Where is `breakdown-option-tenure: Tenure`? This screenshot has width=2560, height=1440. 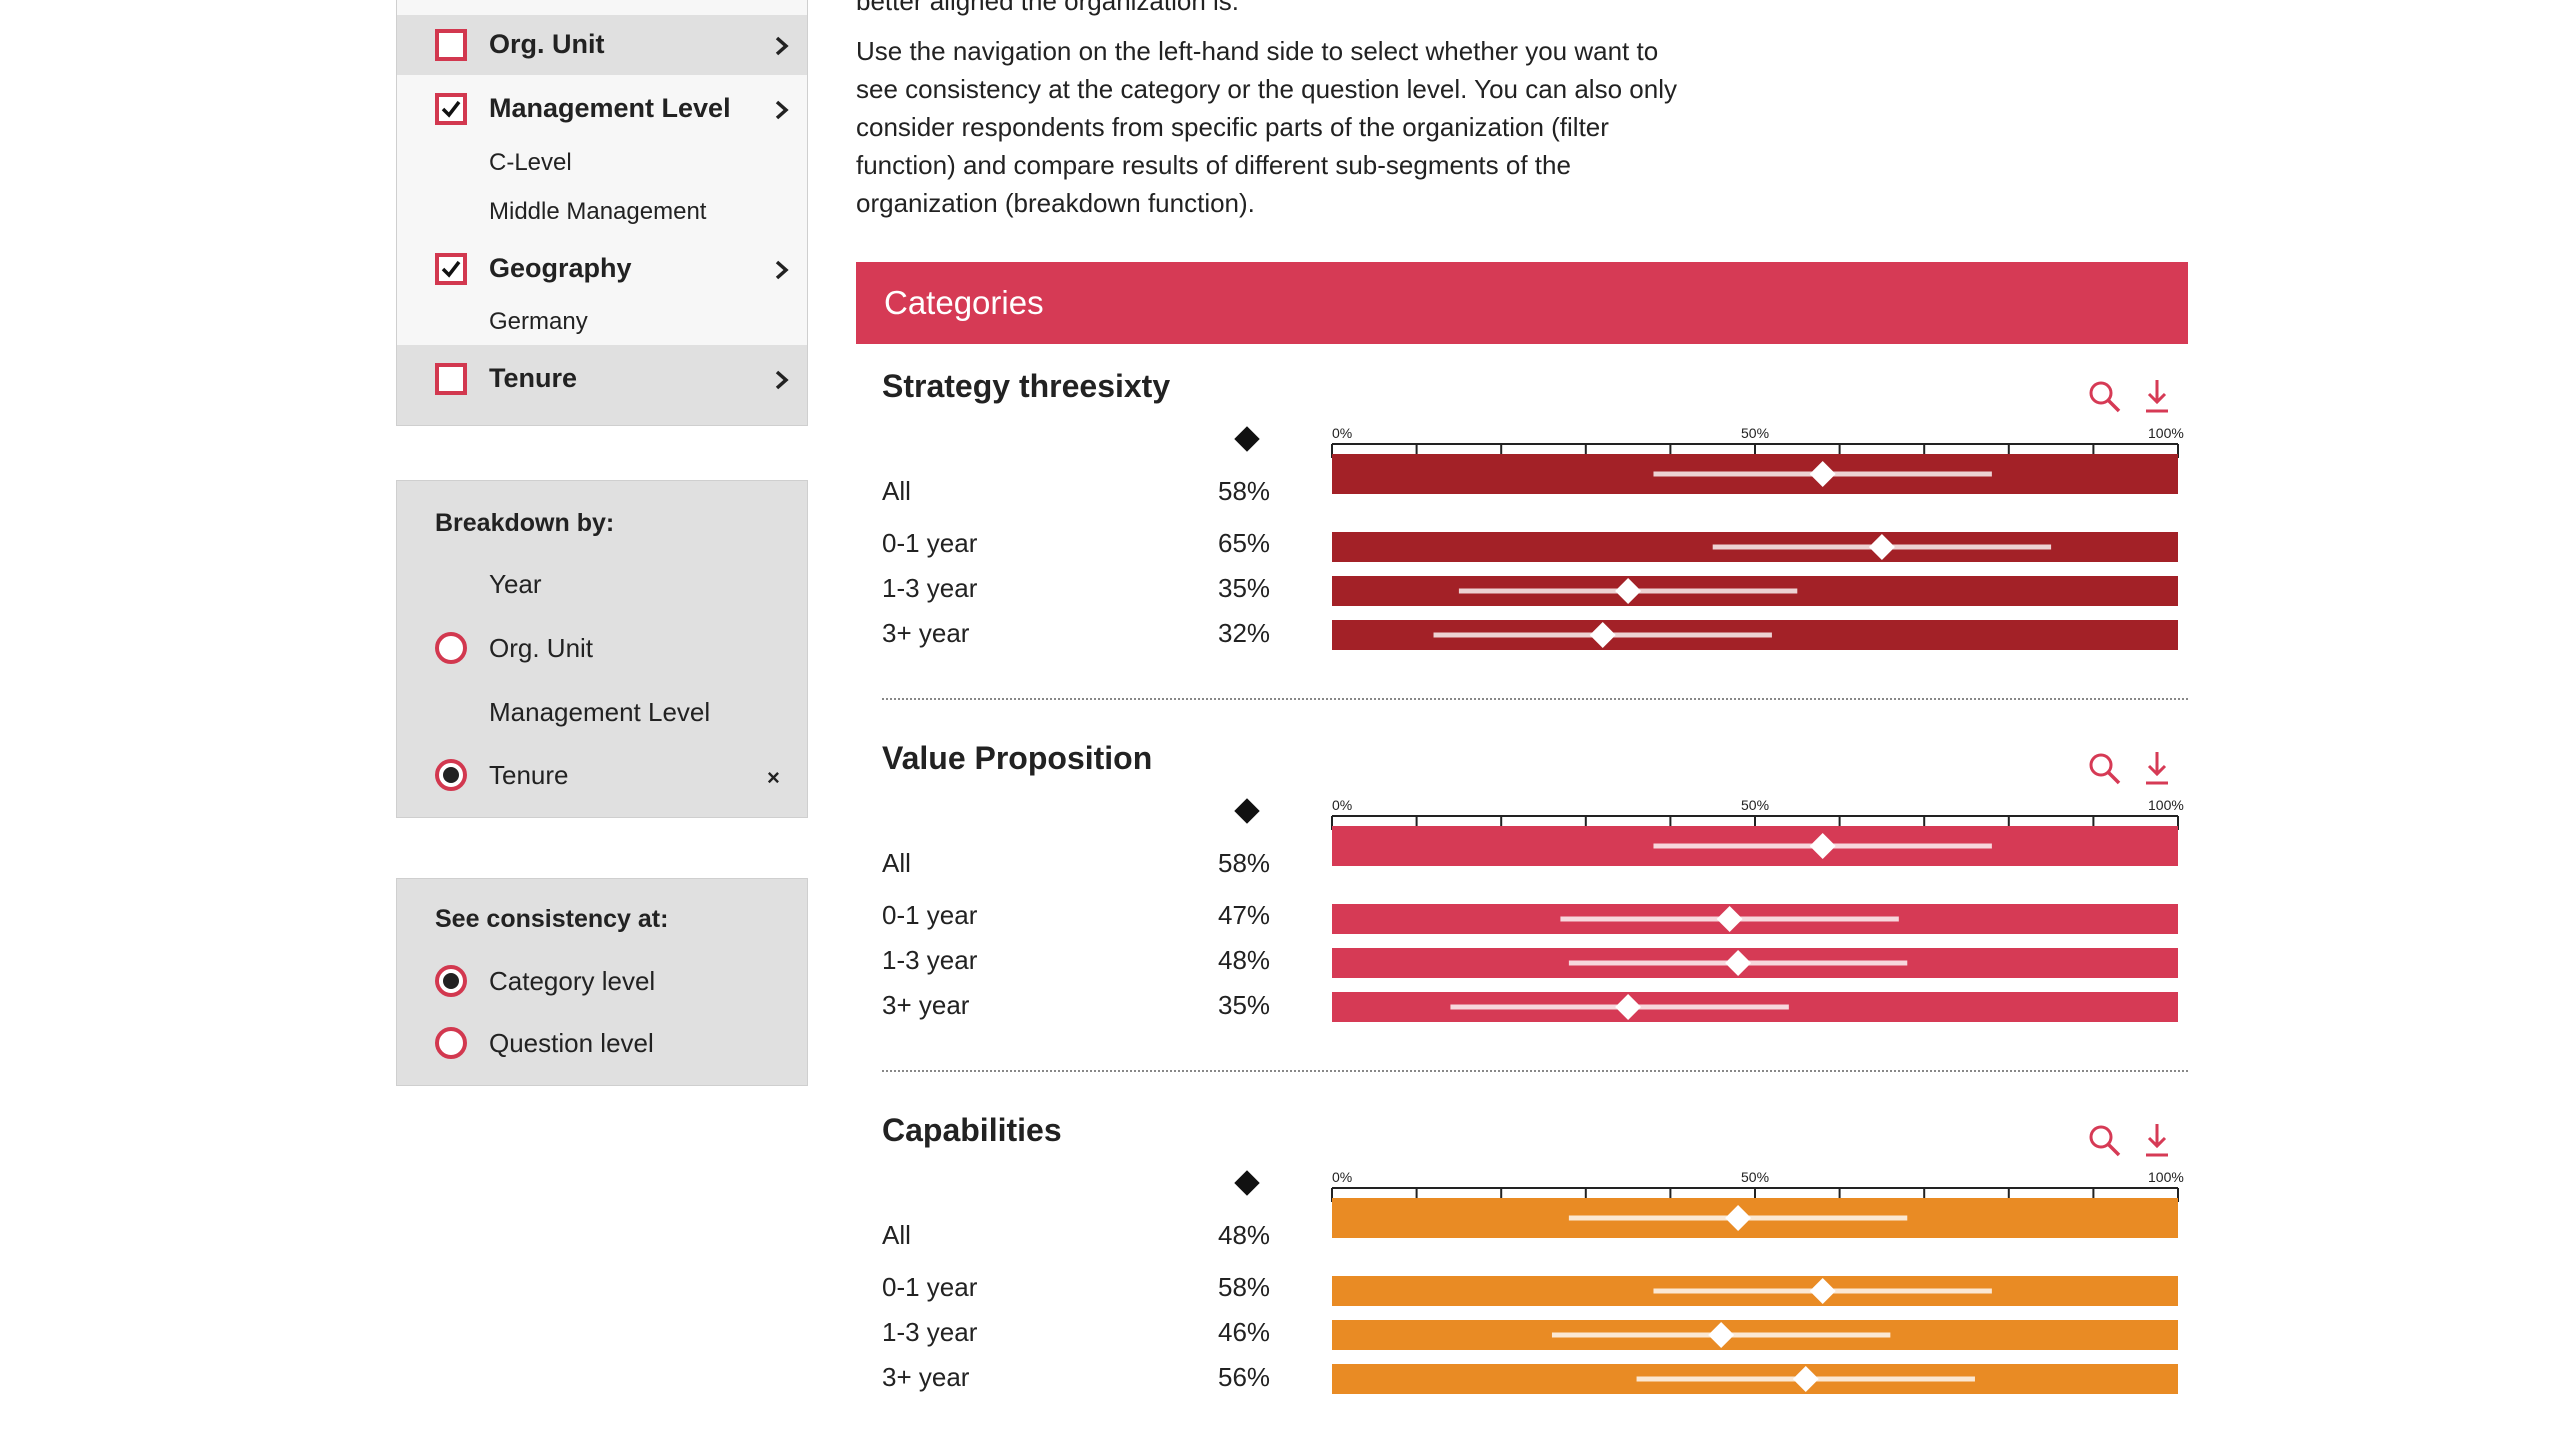
breakdown-option-tenure: Tenure is located at coordinates (529, 775).